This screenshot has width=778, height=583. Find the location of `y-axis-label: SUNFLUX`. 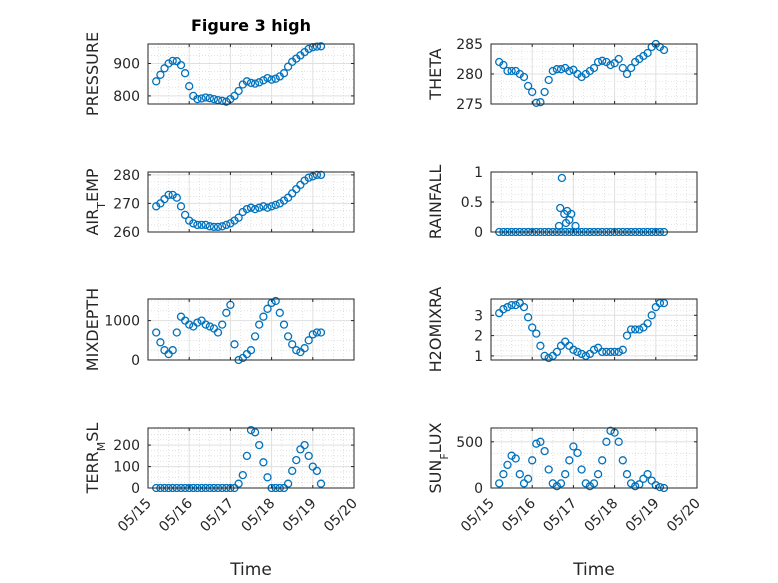

y-axis-label: SUNFLUX is located at coordinates (438, 457).